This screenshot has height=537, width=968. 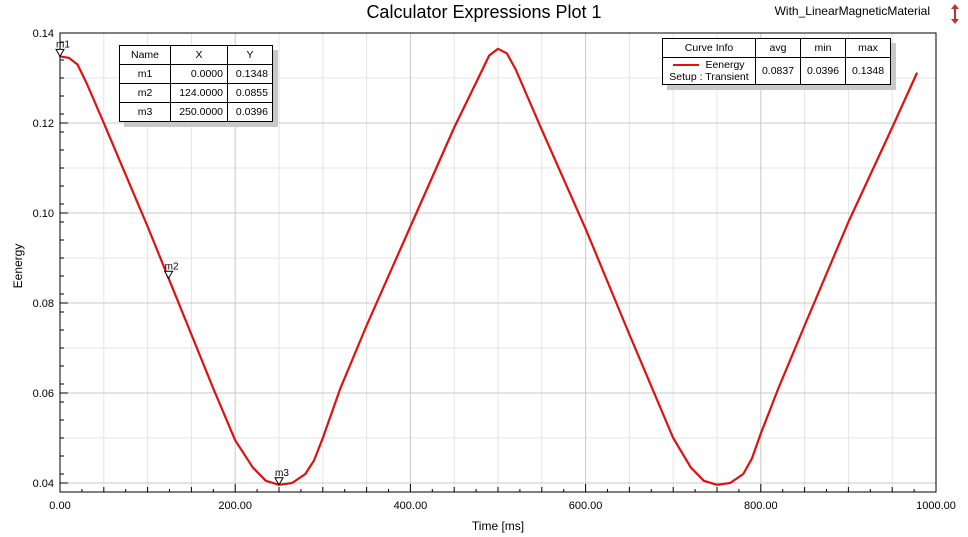 I want to click on marker-m2-triangle, so click(x=168, y=275).